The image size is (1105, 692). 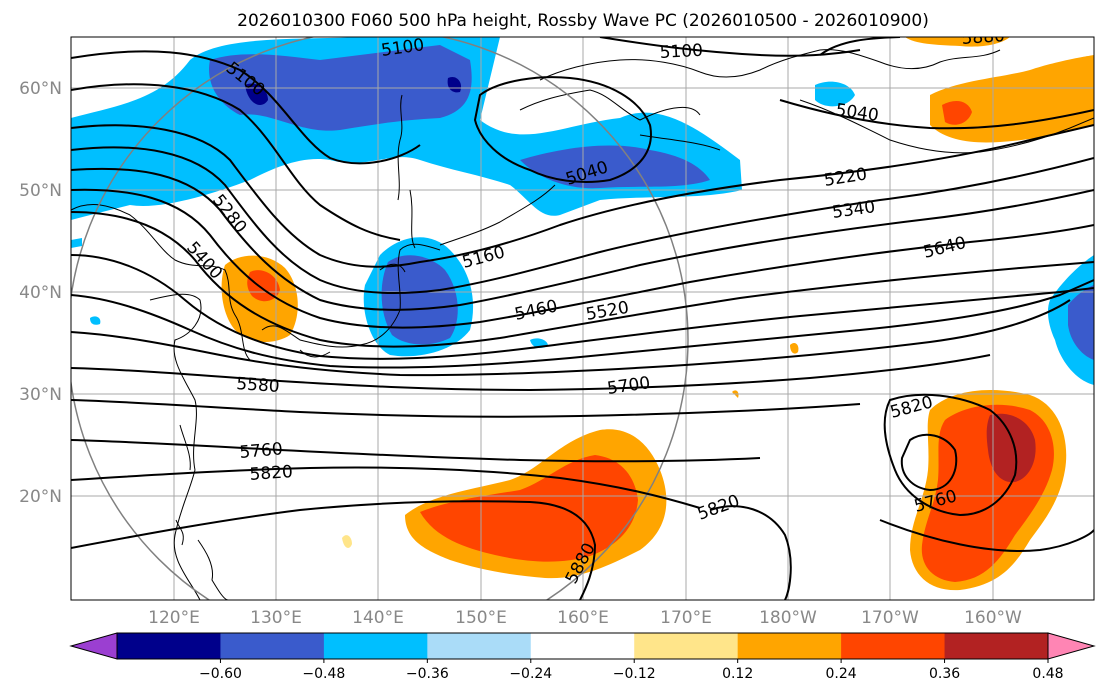 What do you see at coordinates (271, 473) in the screenshot?
I see `contour-label: 5820` at bounding box center [271, 473].